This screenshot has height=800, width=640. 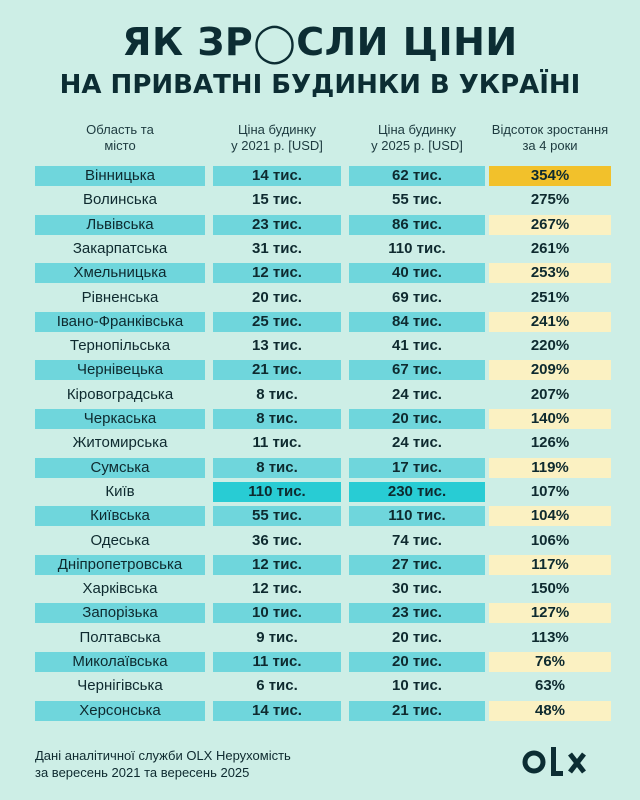 What do you see at coordinates (417, 685) in the screenshot?
I see `price-2025-cell: 10 тис.` at bounding box center [417, 685].